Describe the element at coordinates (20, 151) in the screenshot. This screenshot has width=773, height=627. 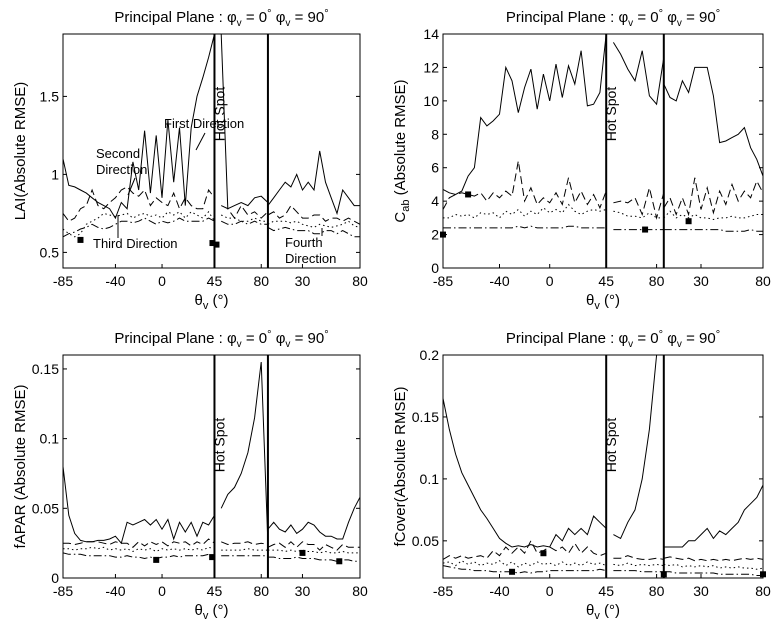
I see `y-axis-label: LAI(Absolute RMSE)` at that location.